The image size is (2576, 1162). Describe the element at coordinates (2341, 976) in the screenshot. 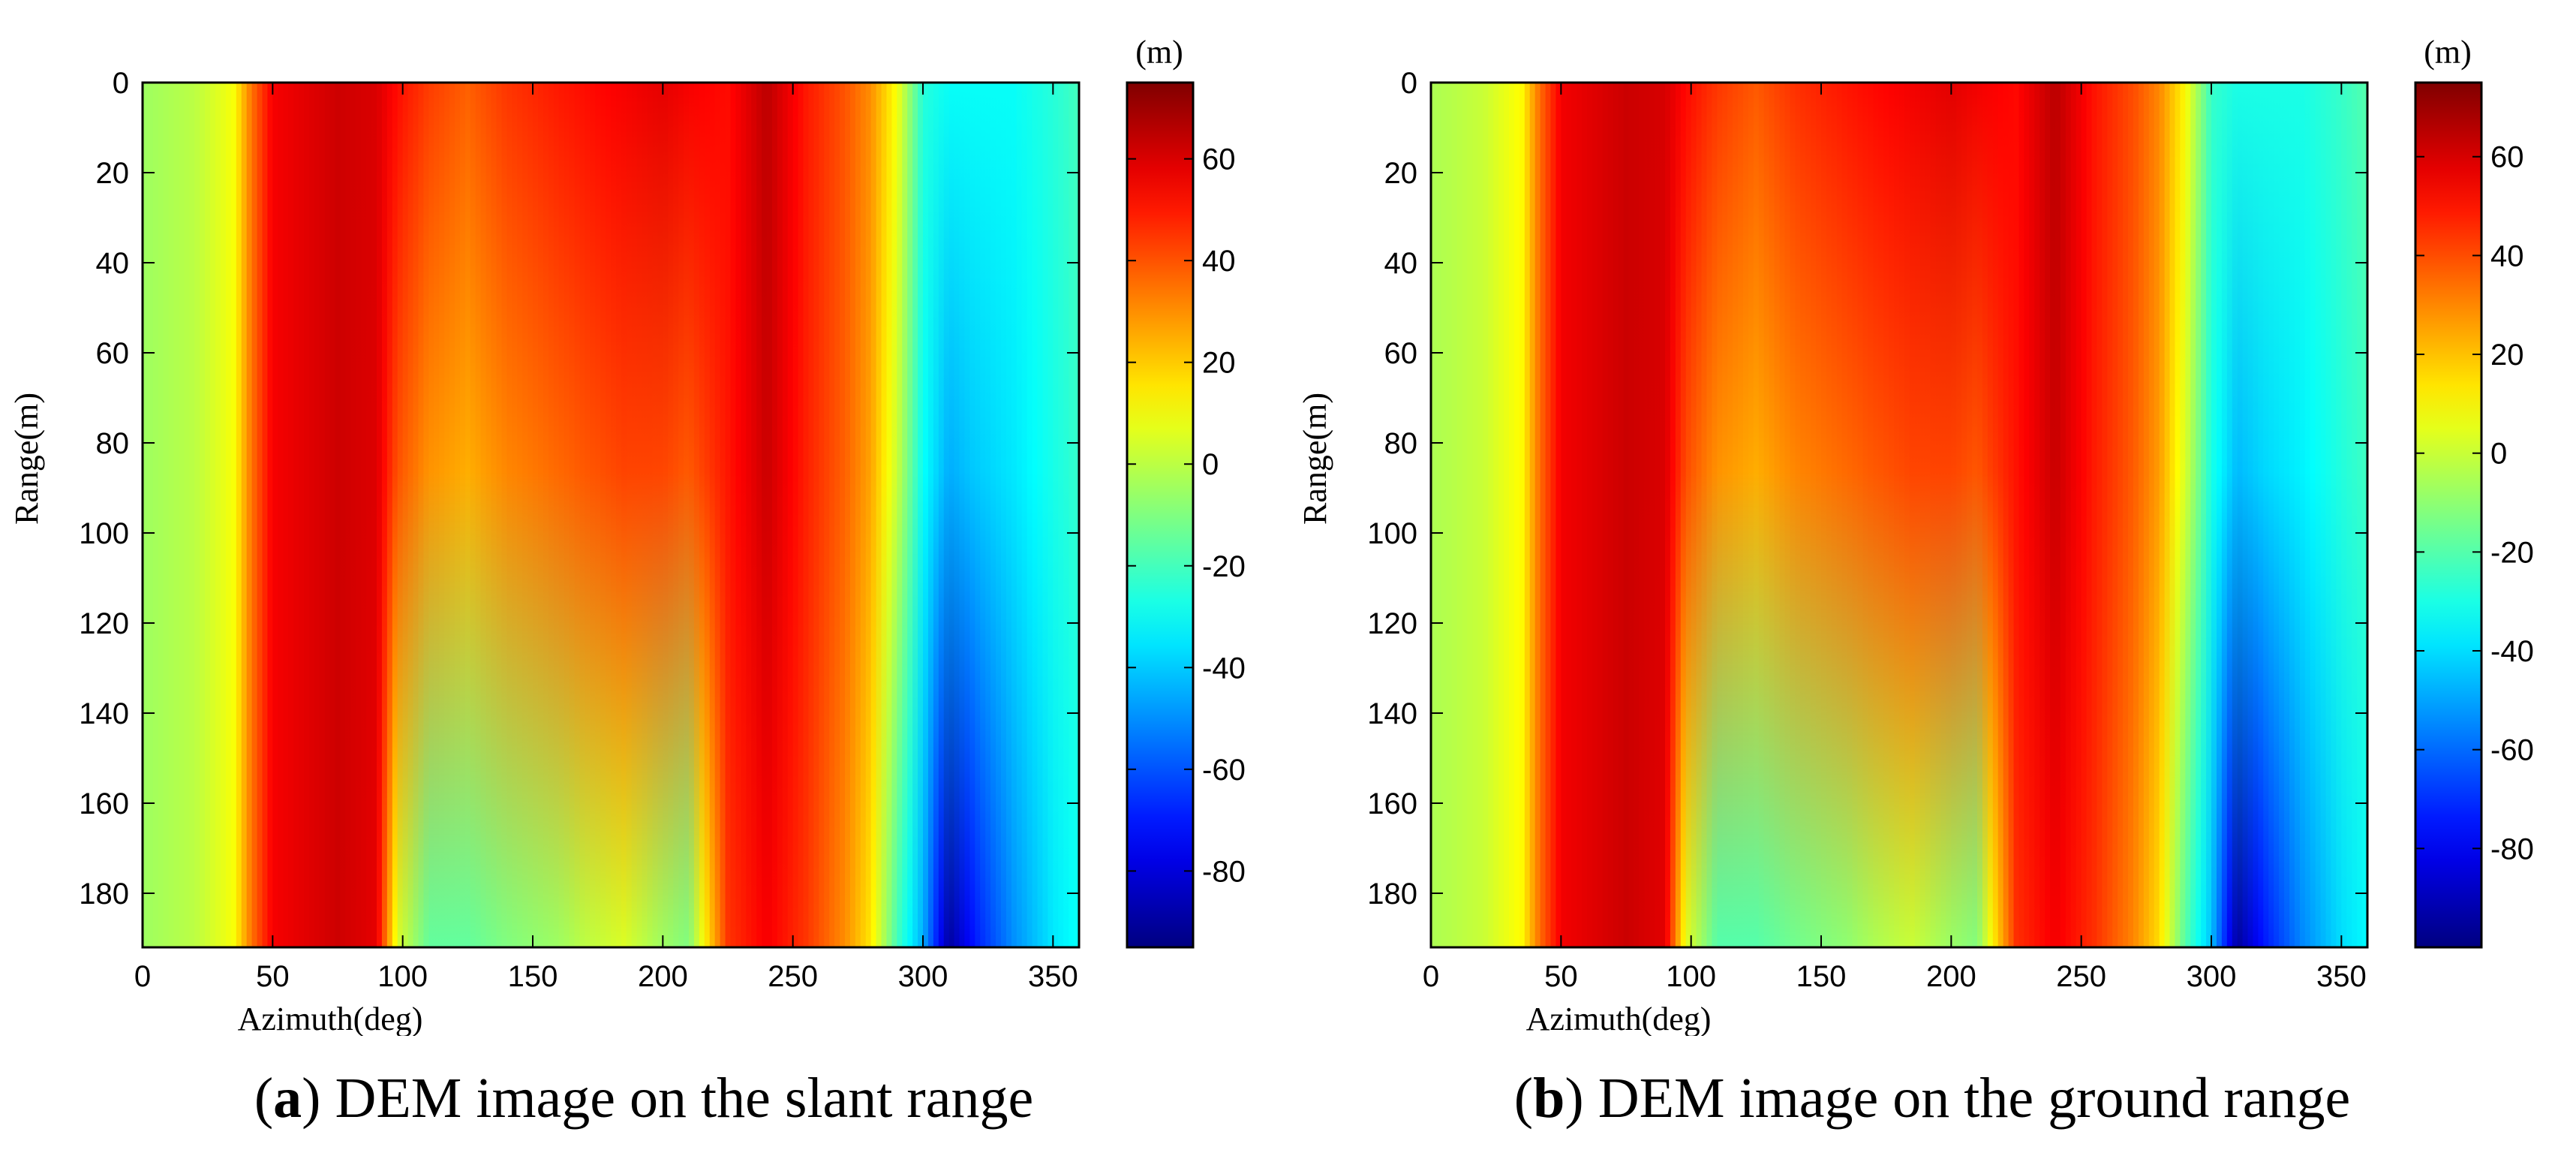

I see `x-tick-label: 350` at that location.